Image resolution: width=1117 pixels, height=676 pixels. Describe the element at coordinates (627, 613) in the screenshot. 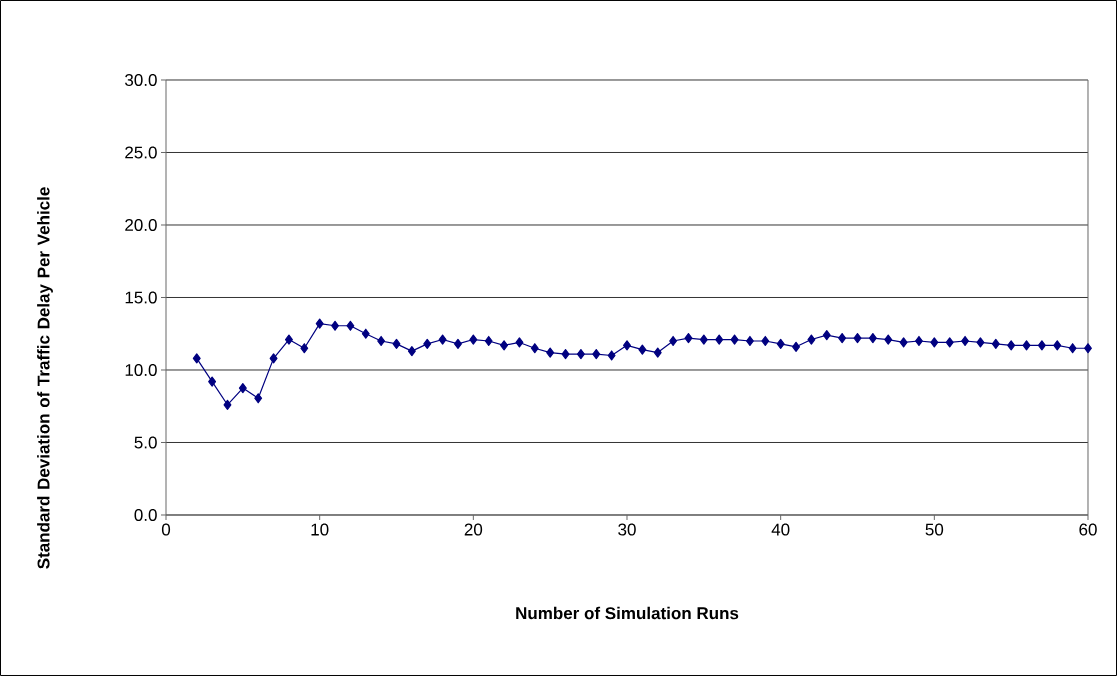

I see `x-axis-title: Number of Simulation Runs` at that location.